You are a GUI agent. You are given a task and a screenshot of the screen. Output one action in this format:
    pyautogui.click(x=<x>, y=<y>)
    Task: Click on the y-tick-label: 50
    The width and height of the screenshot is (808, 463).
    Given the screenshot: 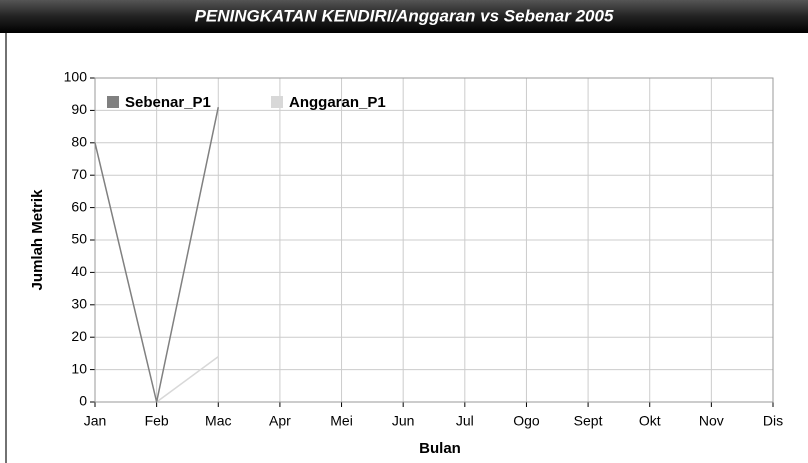 What is the action you would take?
    pyautogui.click(x=79, y=239)
    